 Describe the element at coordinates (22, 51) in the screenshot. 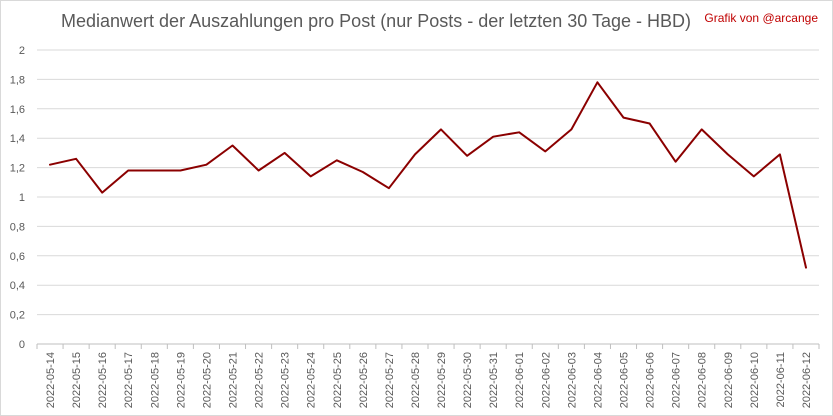

I see `y-tick-label: 2` at that location.